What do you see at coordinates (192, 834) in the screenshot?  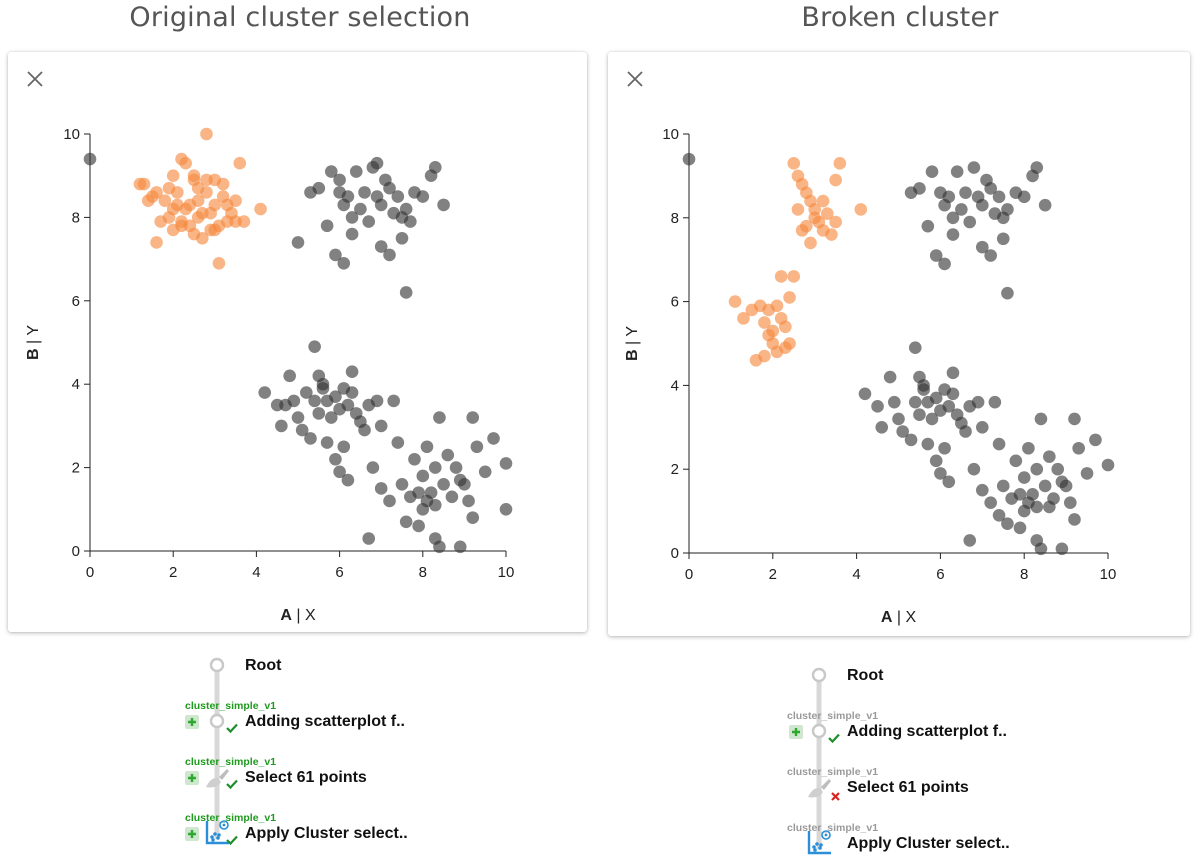 I see `add-annotation-icon` at bounding box center [192, 834].